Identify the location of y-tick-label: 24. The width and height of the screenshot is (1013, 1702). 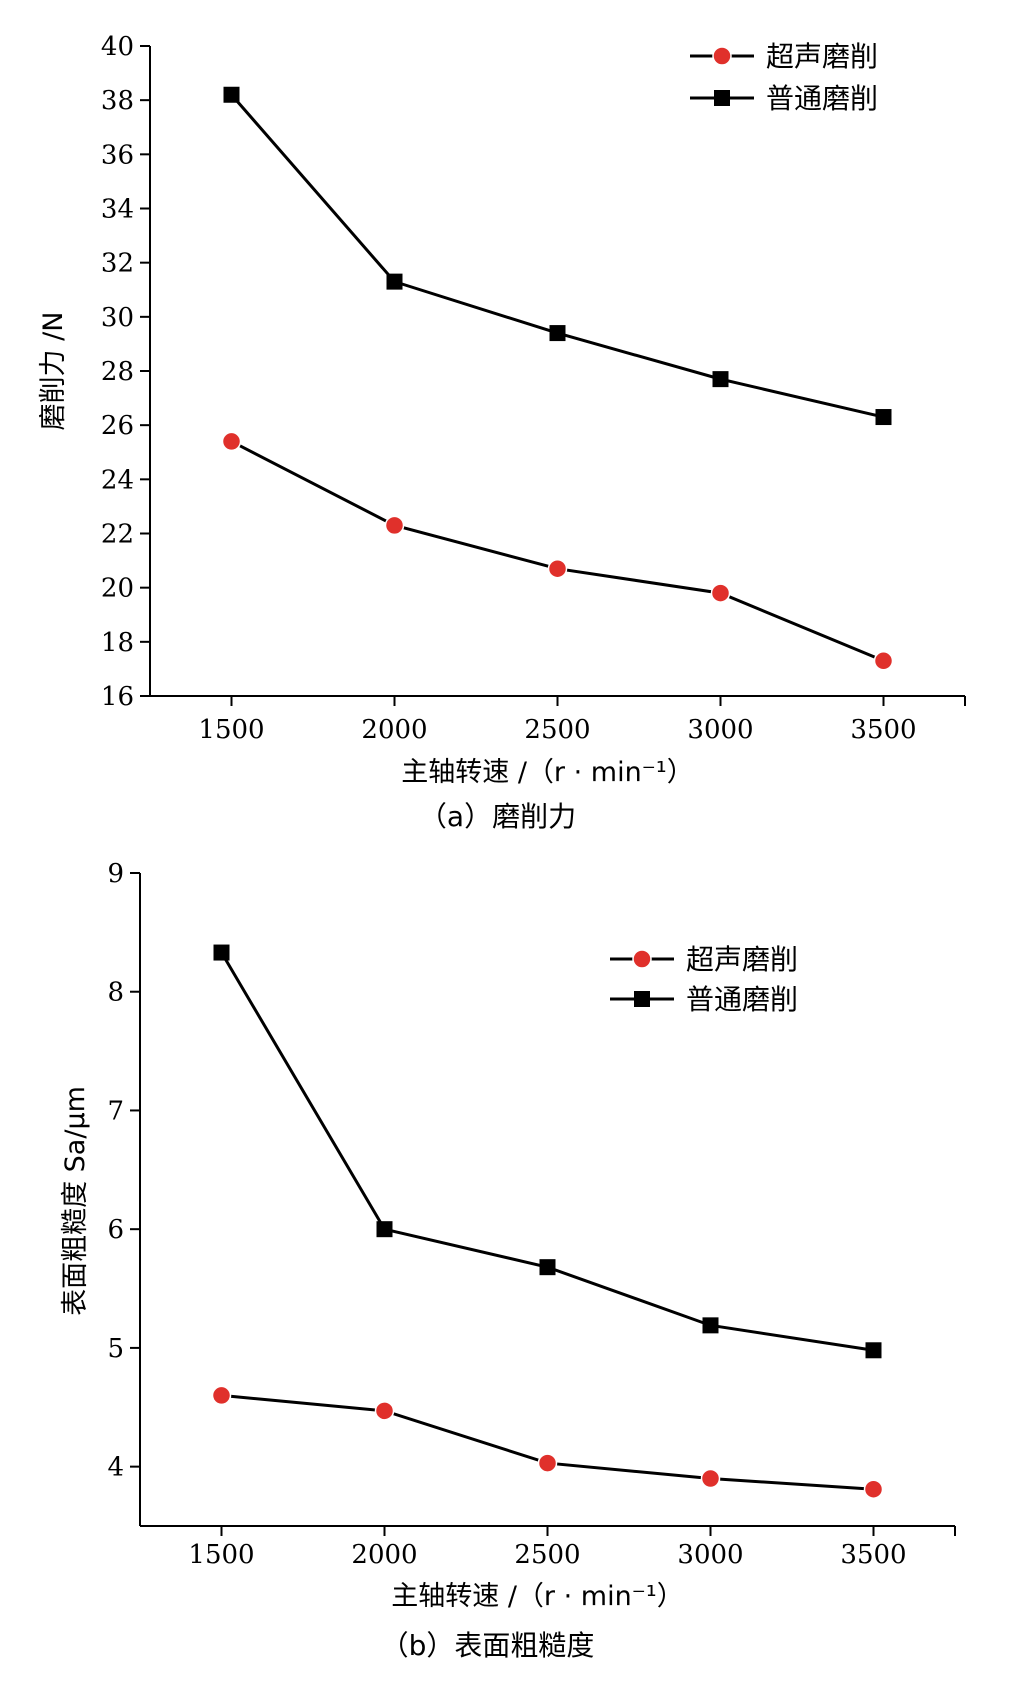
(117, 480).